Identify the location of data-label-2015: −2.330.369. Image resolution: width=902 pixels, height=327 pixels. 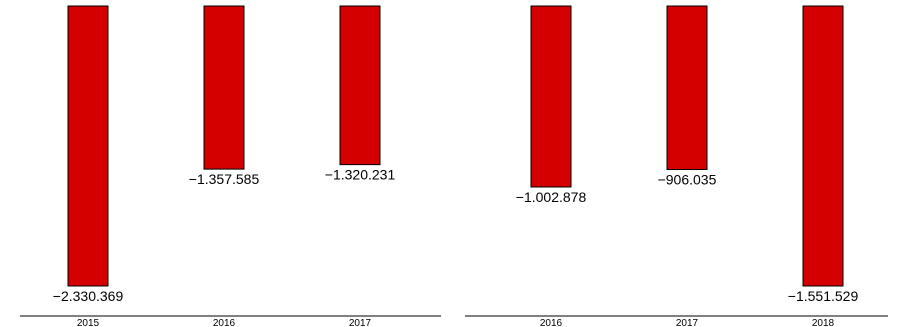
(88, 296).